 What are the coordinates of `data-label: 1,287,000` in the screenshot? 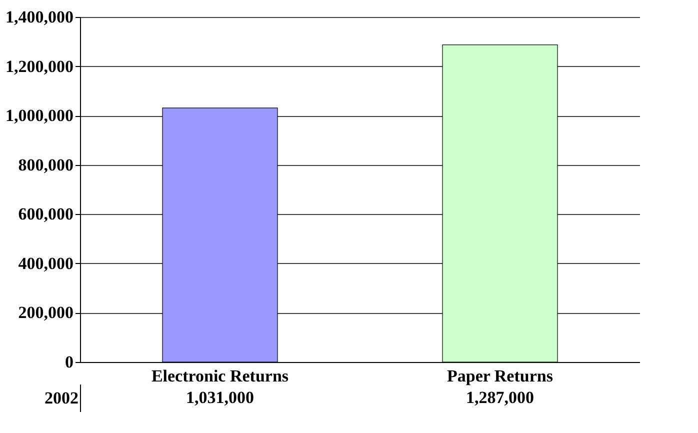 It's located at (500, 397).